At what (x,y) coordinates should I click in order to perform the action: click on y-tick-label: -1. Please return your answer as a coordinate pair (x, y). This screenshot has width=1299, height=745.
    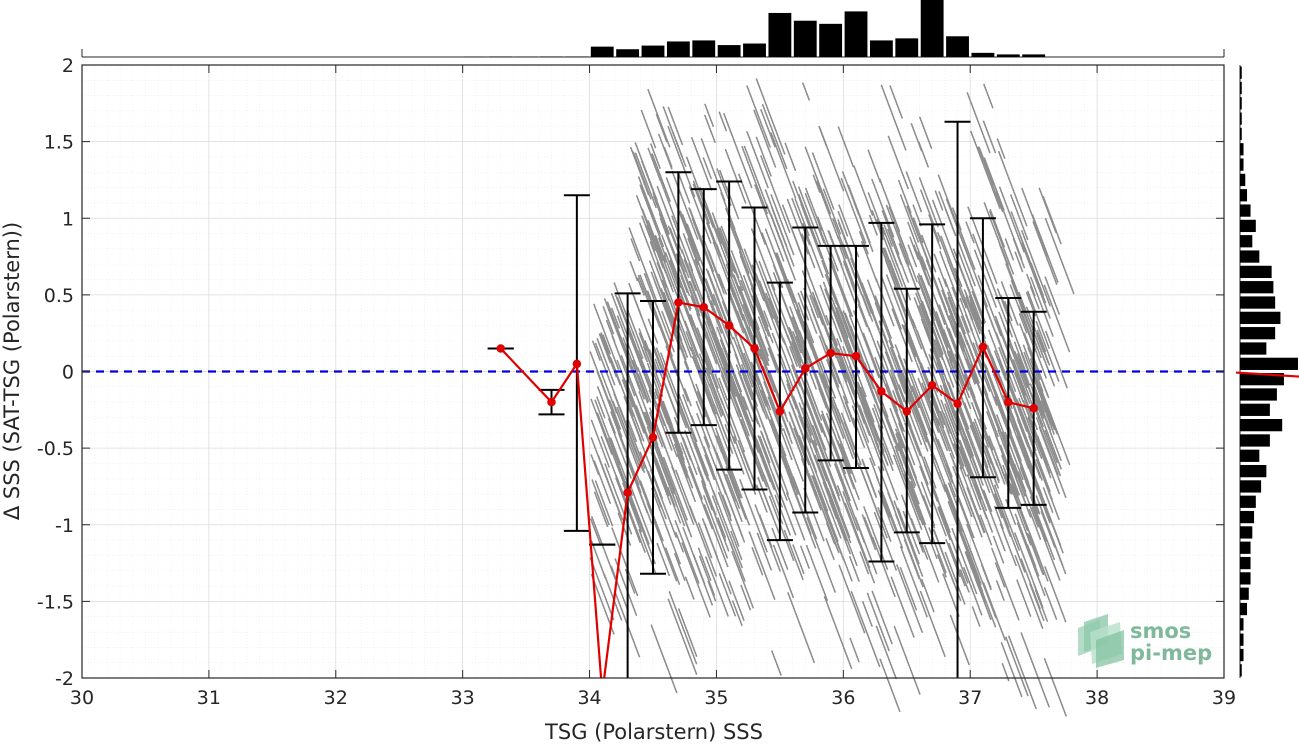
    Looking at the image, I should click on (64, 526).